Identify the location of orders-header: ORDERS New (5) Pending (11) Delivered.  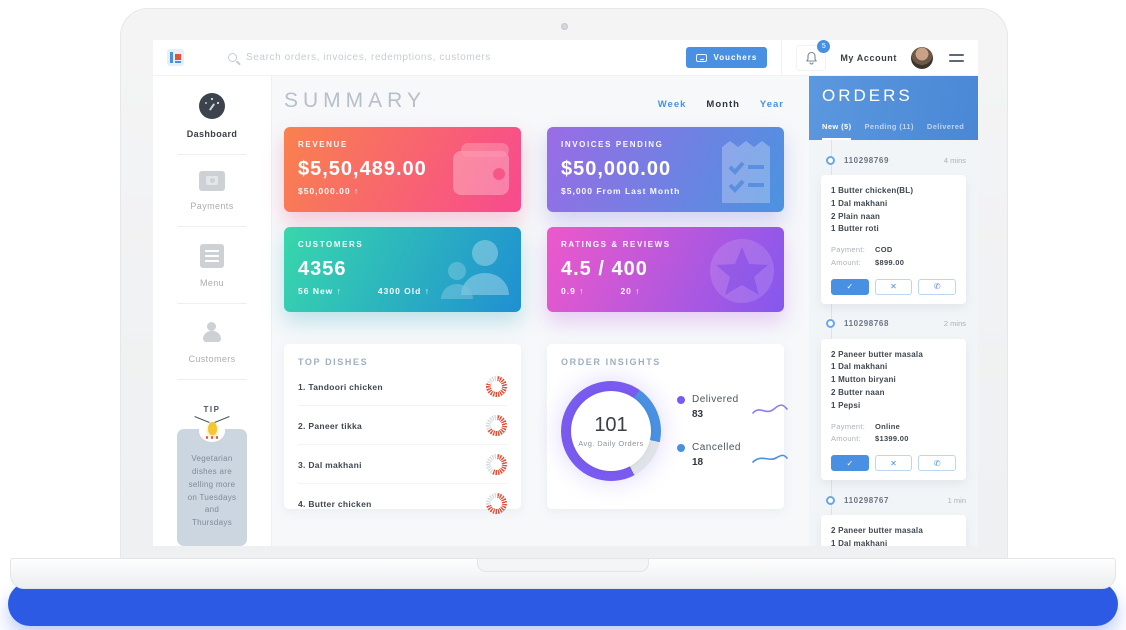
(893, 108).